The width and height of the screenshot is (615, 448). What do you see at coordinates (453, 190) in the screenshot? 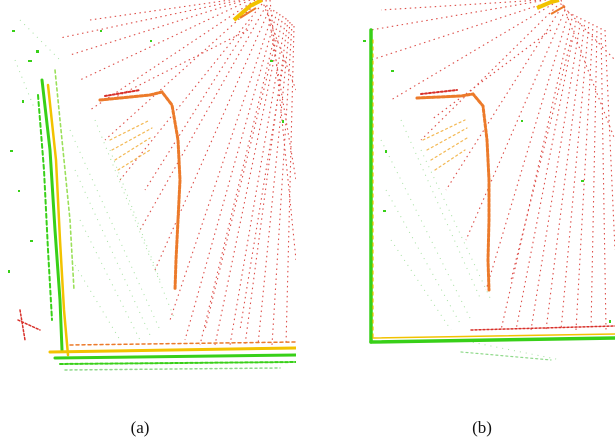
I see `panel-b-inner-wall` at bounding box center [453, 190].